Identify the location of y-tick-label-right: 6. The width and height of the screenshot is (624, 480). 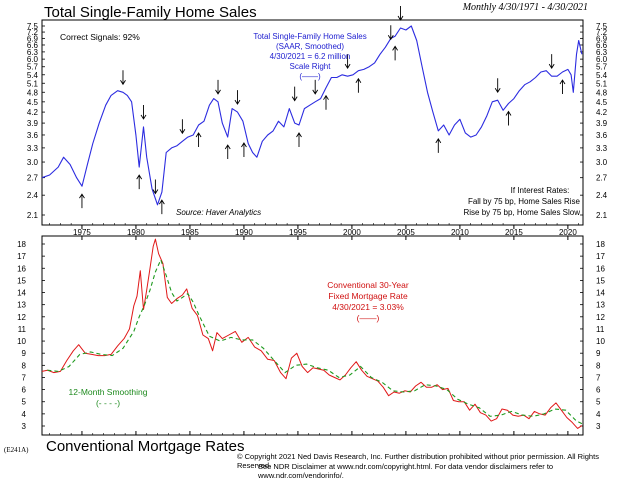
(598, 390).